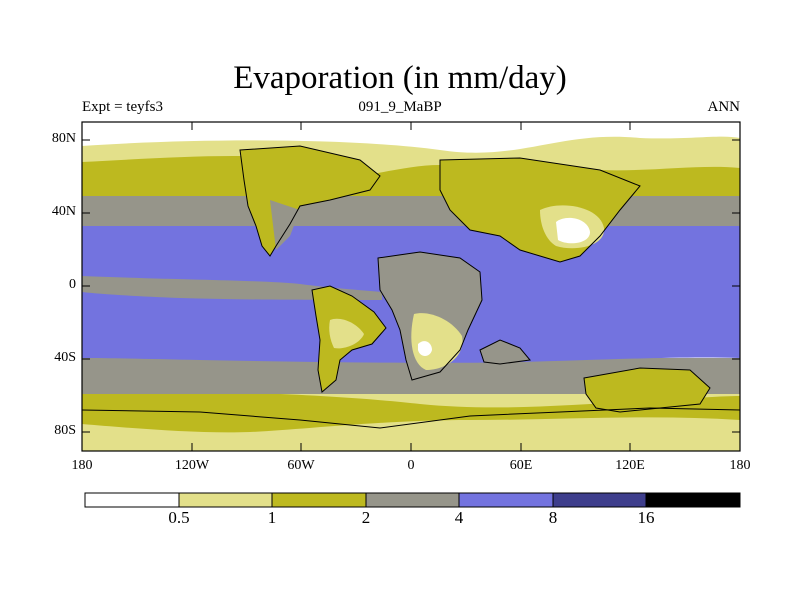  Describe the element at coordinates (411, 411) in the screenshot. I see `contour-band-south-olive` at that location.